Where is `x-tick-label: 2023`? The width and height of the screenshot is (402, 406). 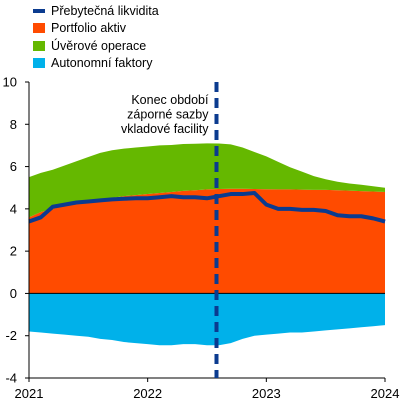
x-tick-label: 2023 is located at coordinates (266, 393).